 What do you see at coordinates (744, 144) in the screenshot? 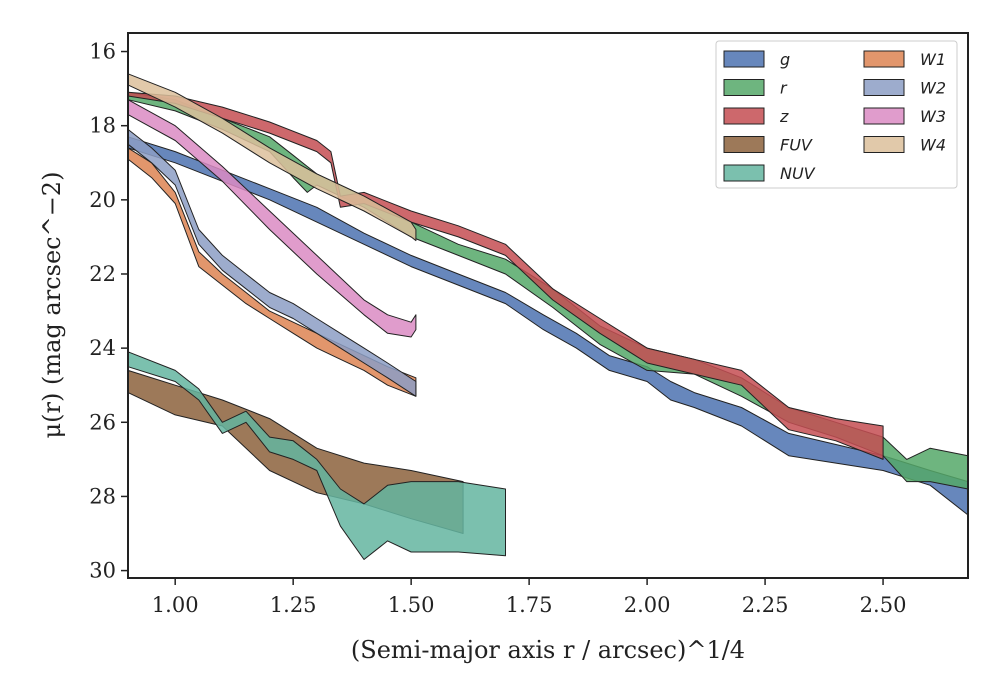
I see `legend-swatch-FUV` at bounding box center [744, 144].